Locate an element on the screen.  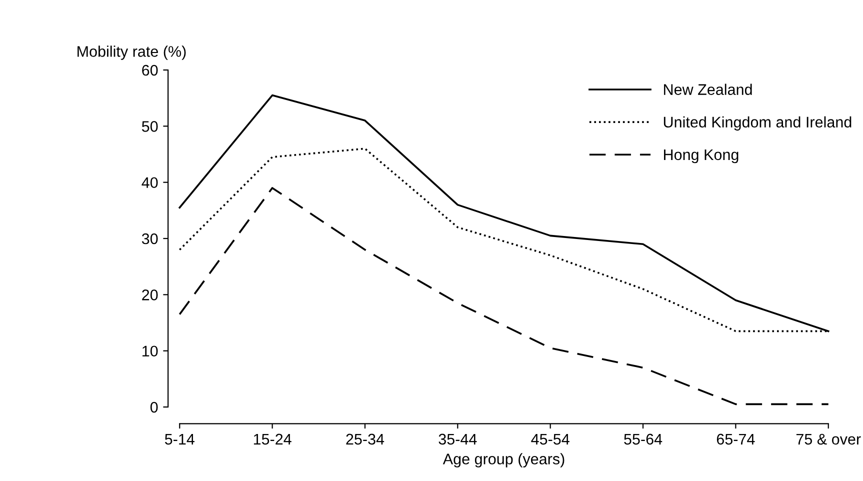
y-tick-label: 60 is located at coordinates (150, 70).